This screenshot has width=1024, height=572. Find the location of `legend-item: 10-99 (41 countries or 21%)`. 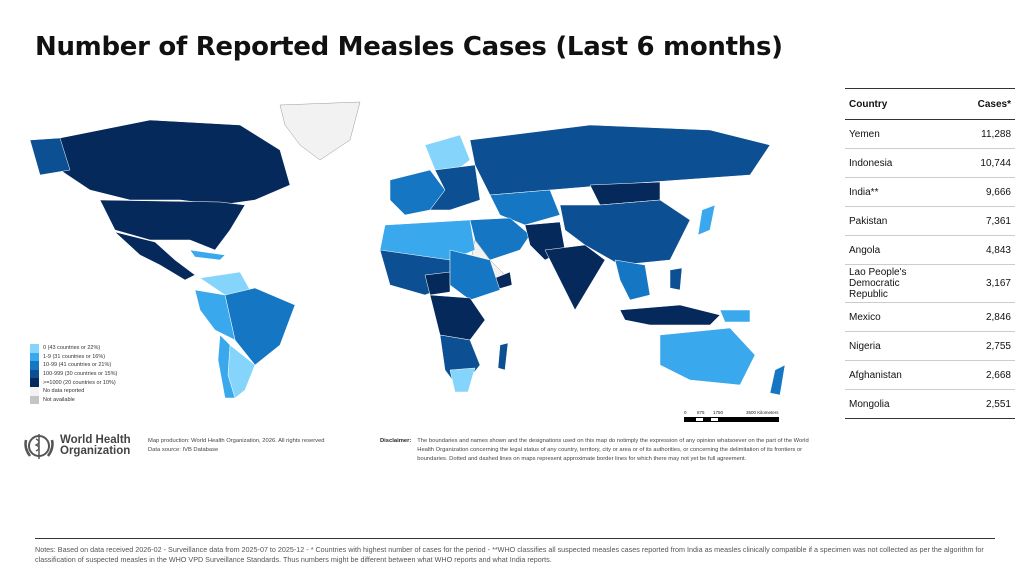

legend-item: 10-99 (41 countries or 21%) is located at coordinates (73, 365).